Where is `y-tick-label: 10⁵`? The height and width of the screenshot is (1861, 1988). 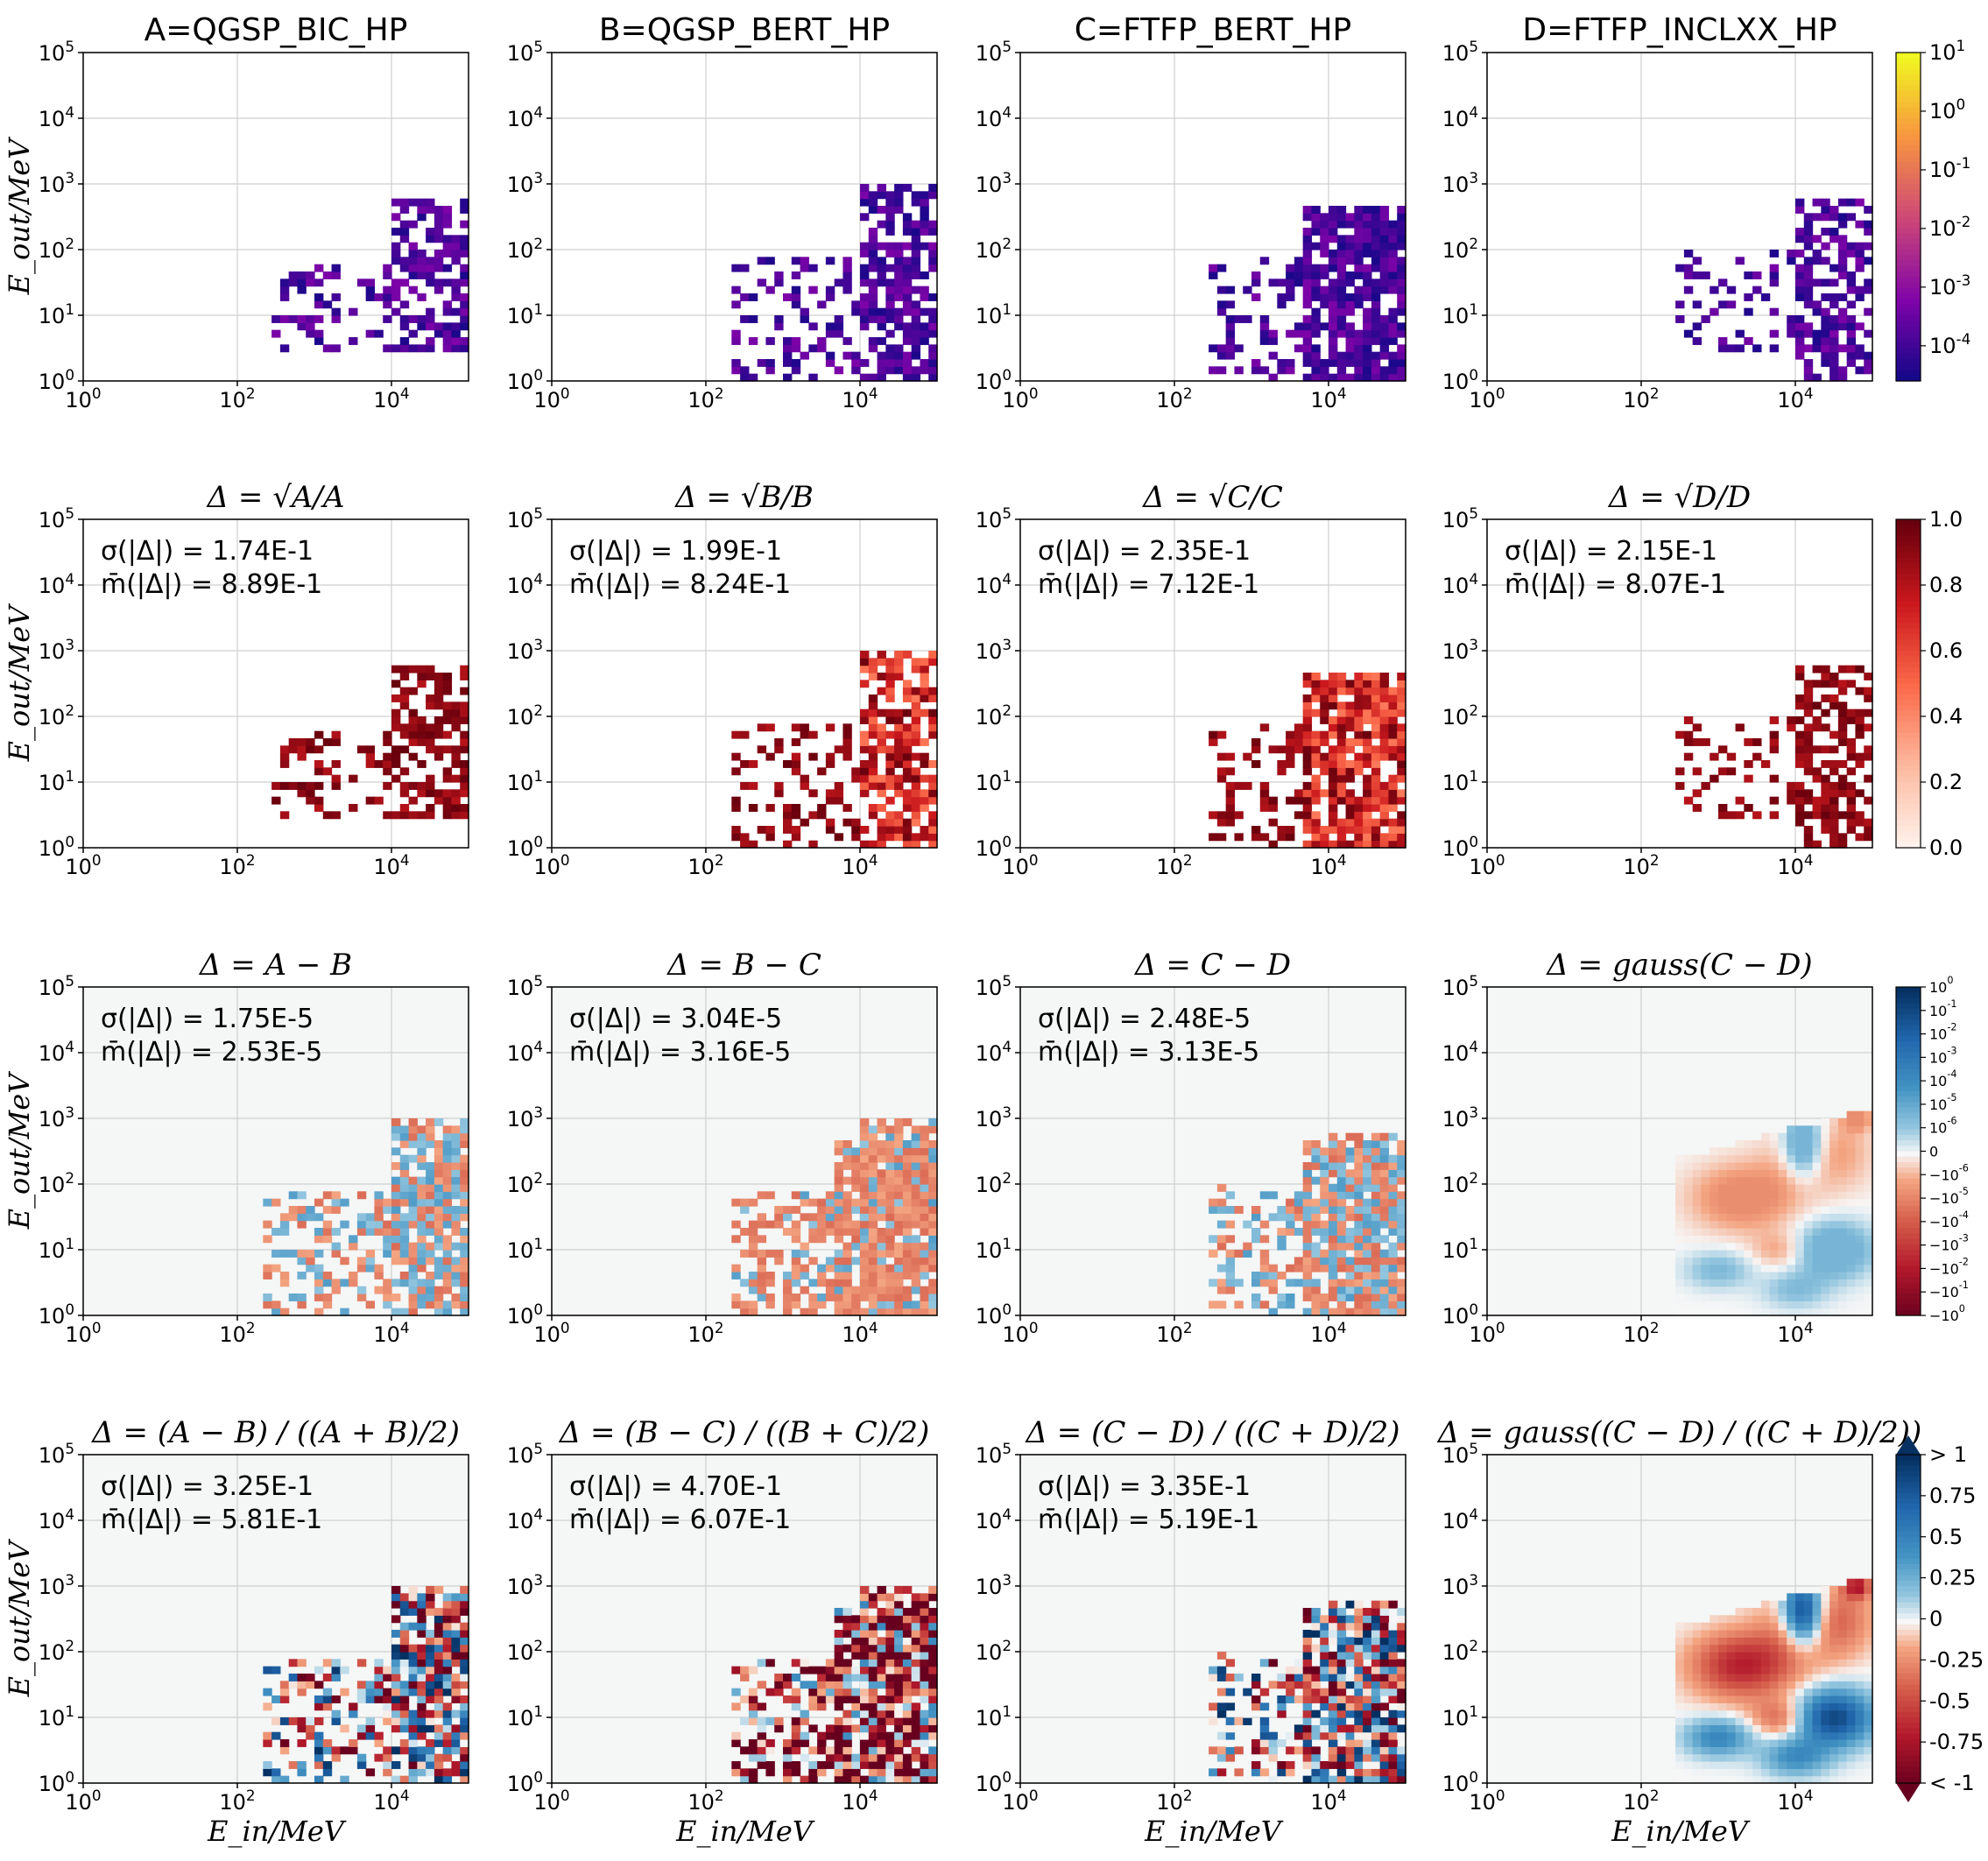 y-tick-label: 10⁵ is located at coordinates (525, 518).